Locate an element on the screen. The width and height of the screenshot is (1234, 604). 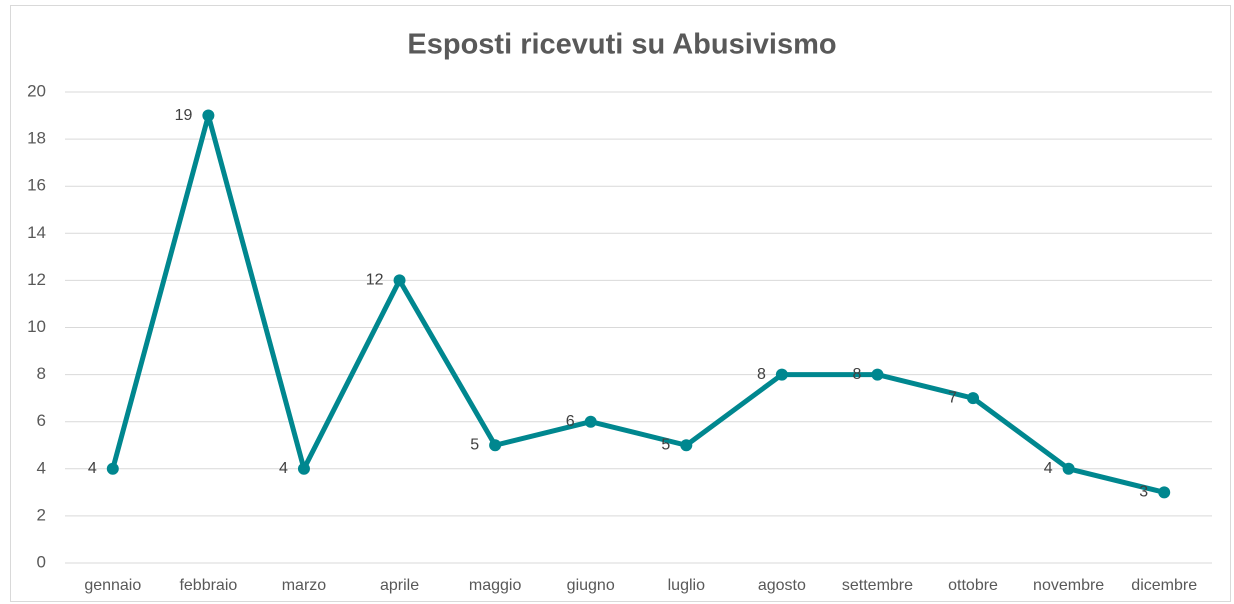
data-label: 6 is located at coordinates (570, 421).